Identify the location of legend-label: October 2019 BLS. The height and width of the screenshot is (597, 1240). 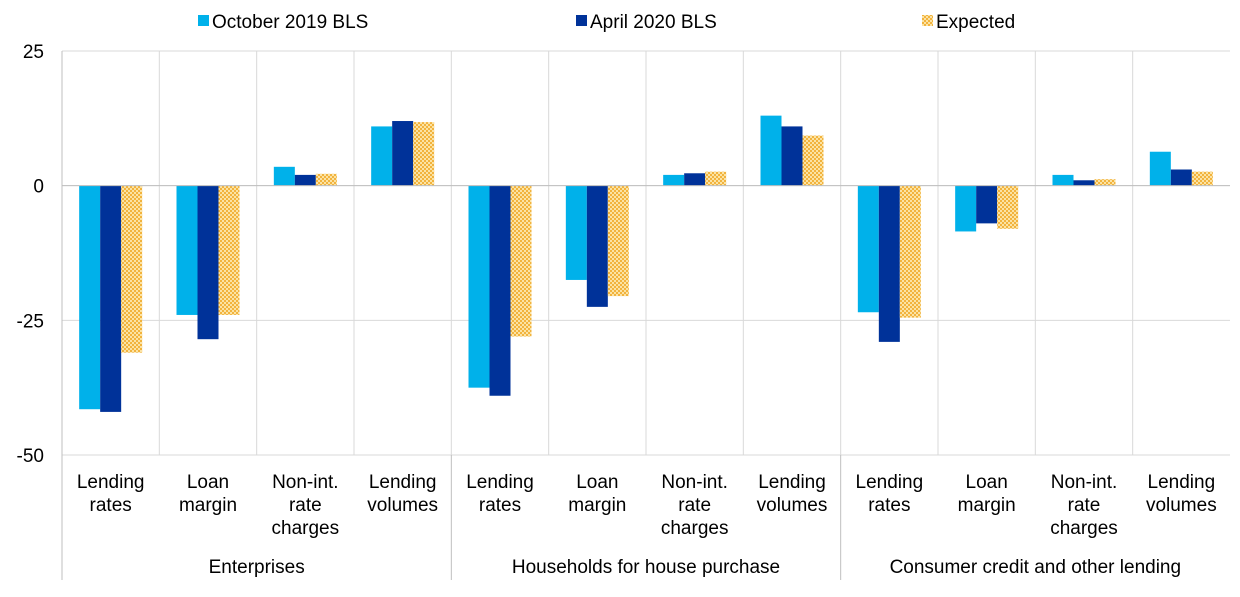
(290, 22).